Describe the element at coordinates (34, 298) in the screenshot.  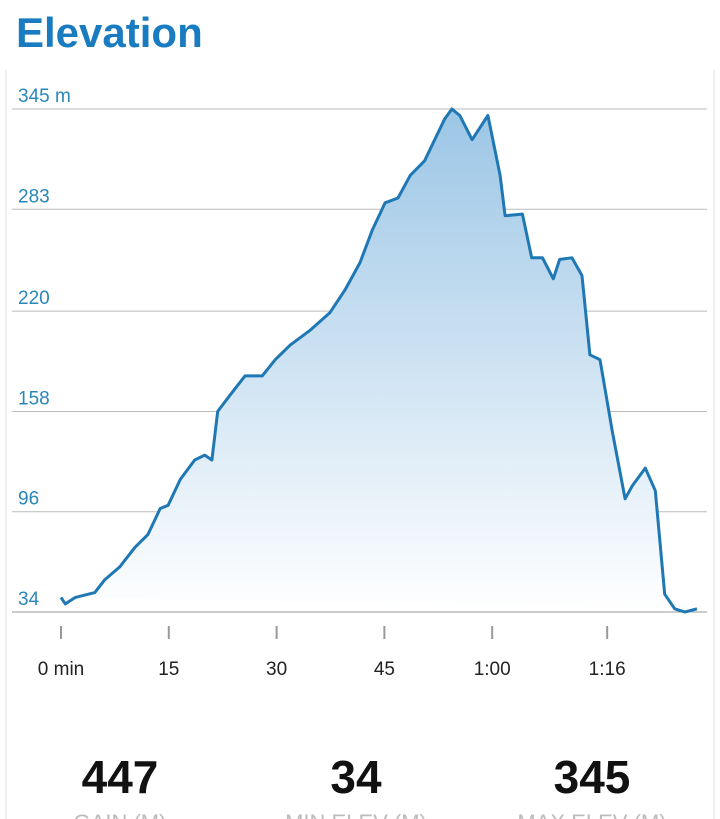
I see `y-tick-label: 220` at that location.